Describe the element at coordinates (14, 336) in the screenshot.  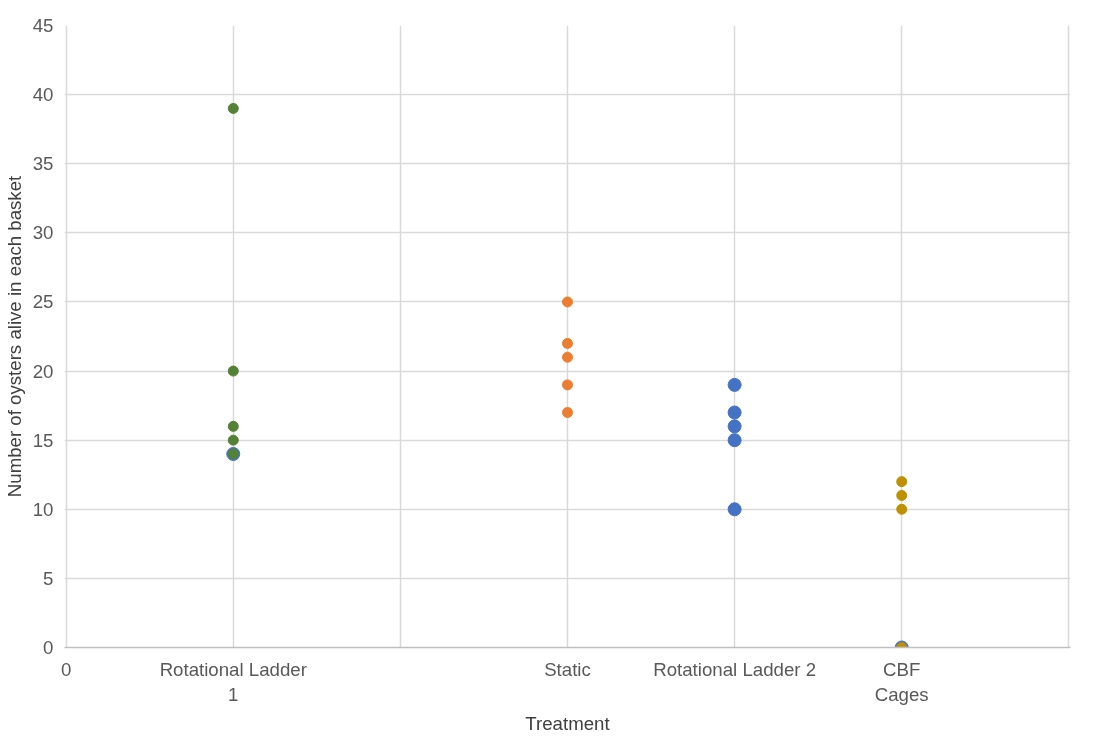
I see `y-axis-title: Number of oysters alive in each basket` at that location.